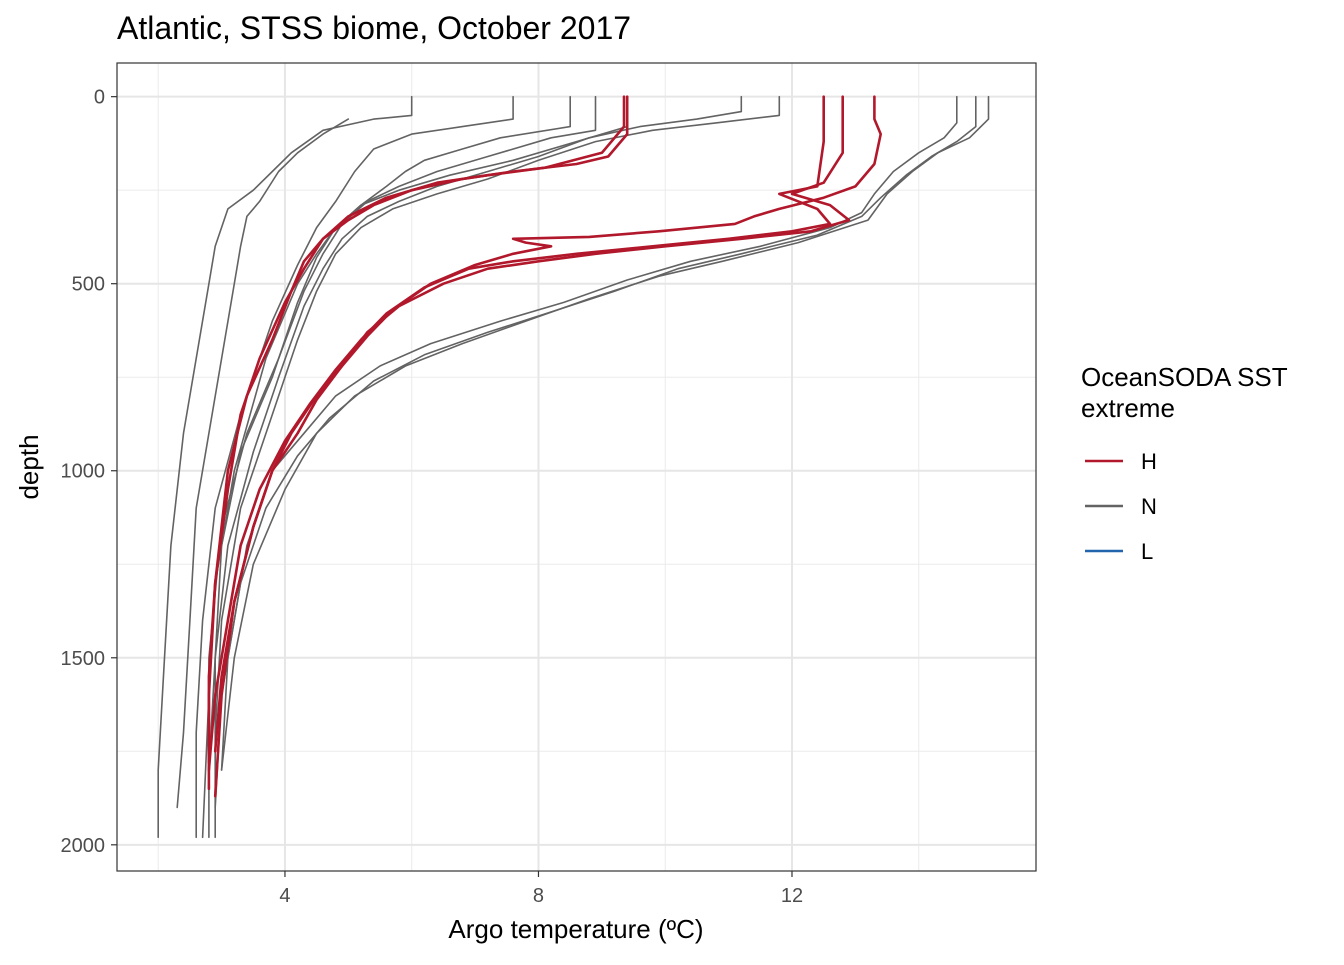 Image resolution: width=1344 pixels, height=965 pixels. What do you see at coordinates (1128, 408) in the screenshot?
I see `legend-title-line-2: extreme` at bounding box center [1128, 408].